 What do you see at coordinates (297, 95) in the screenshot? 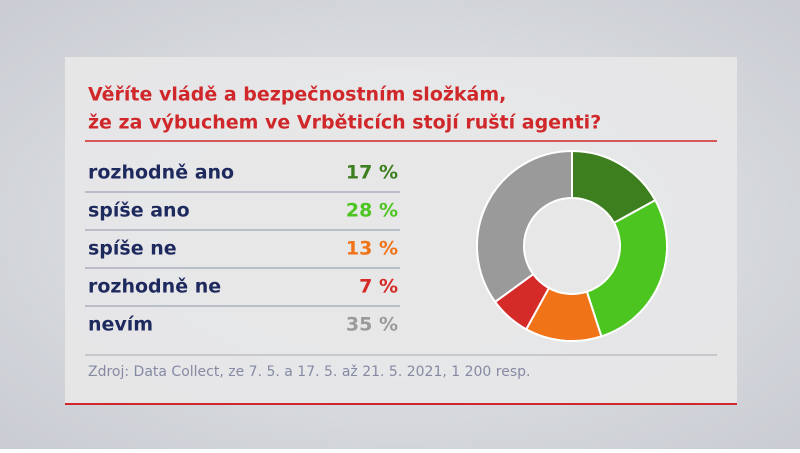
I see `title-line: Věříte vládě a bezpečnostním složkám,` at bounding box center [297, 95].